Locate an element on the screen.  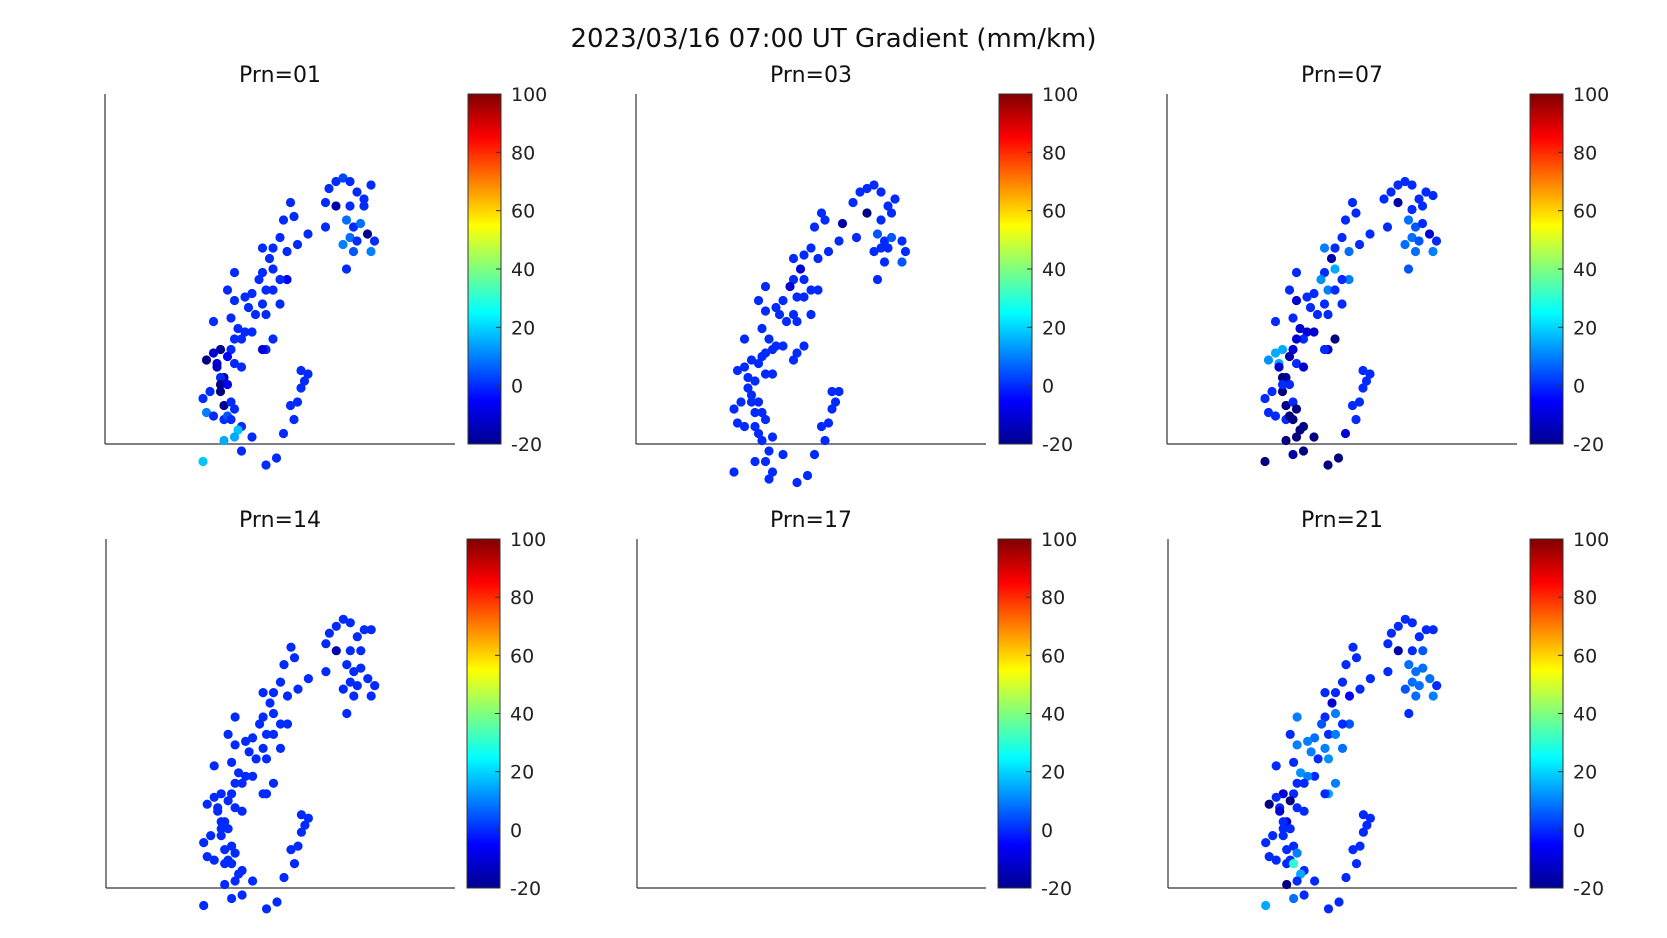
colorbar-tick-label: 80 is located at coordinates (1585, 153).